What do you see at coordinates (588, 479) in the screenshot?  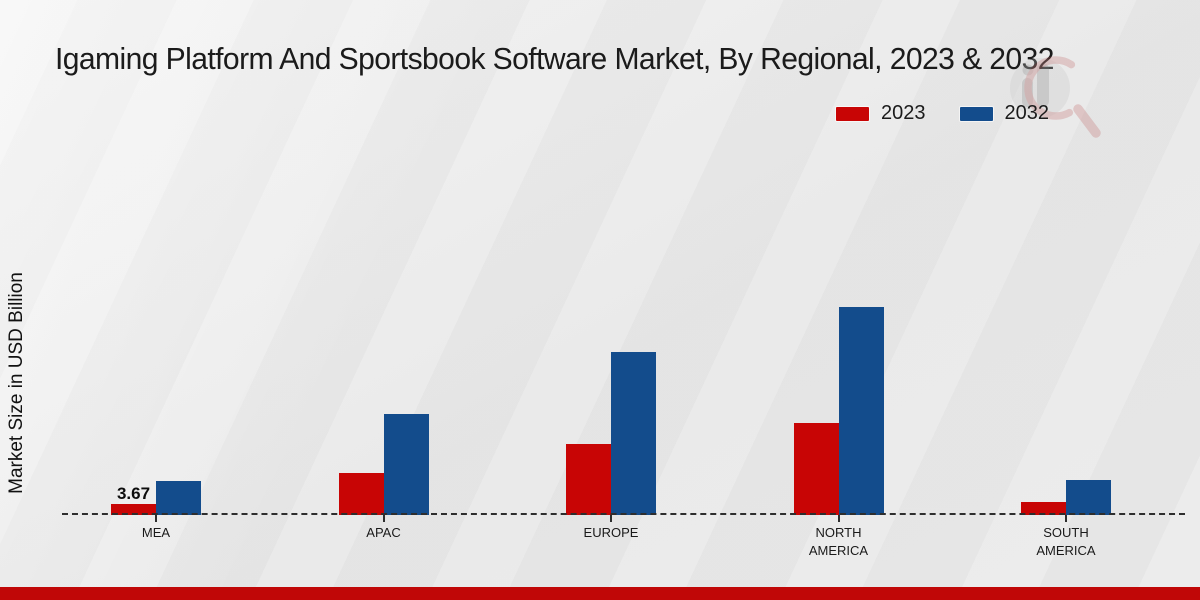 I see `bar-2023-europe` at bounding box center [588, 479].